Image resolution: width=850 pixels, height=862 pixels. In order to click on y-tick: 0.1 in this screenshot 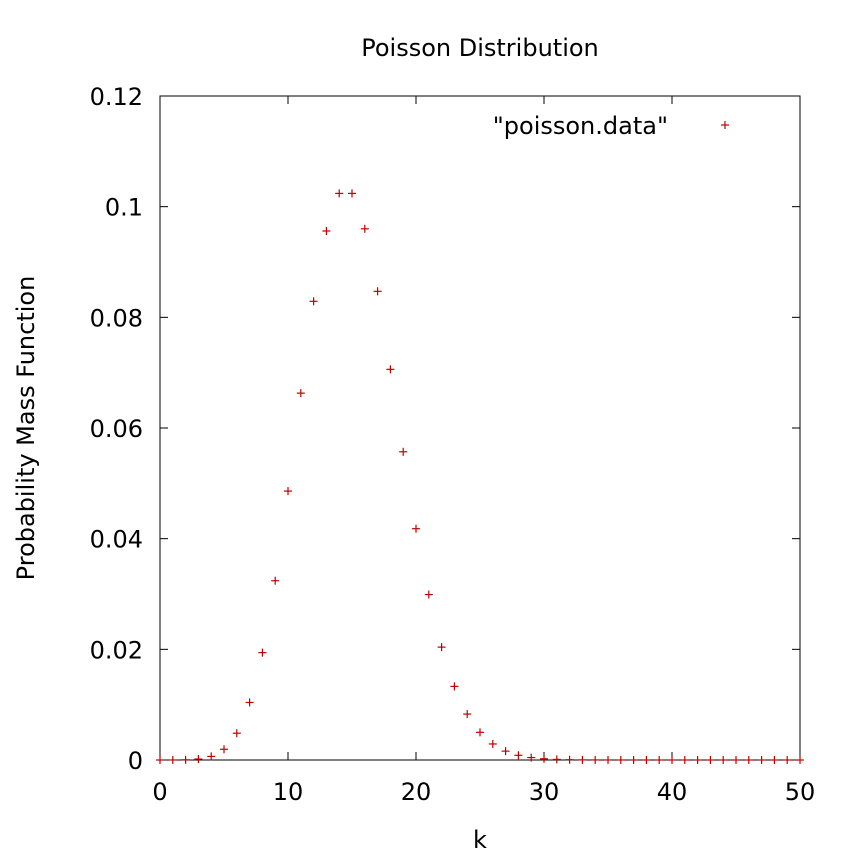, I will do `click(452, 208)`.